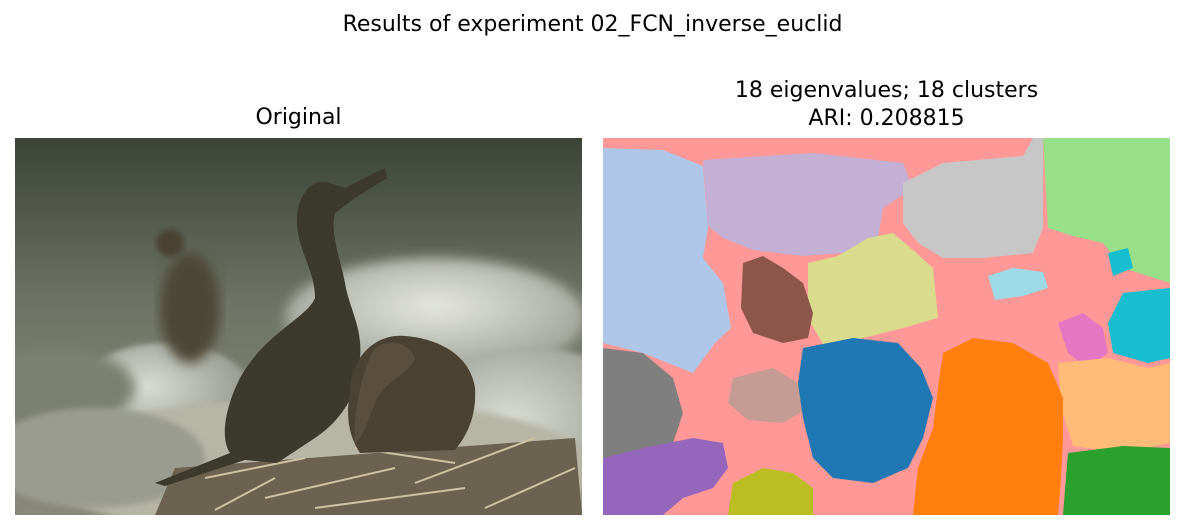  I want to click on rock, so click(75, 388).